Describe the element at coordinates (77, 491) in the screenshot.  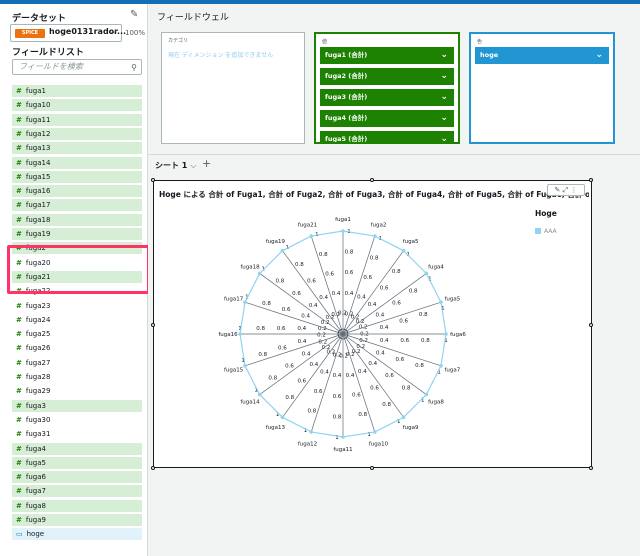
I see `field-item-fuga7: # fuga7` at that location.